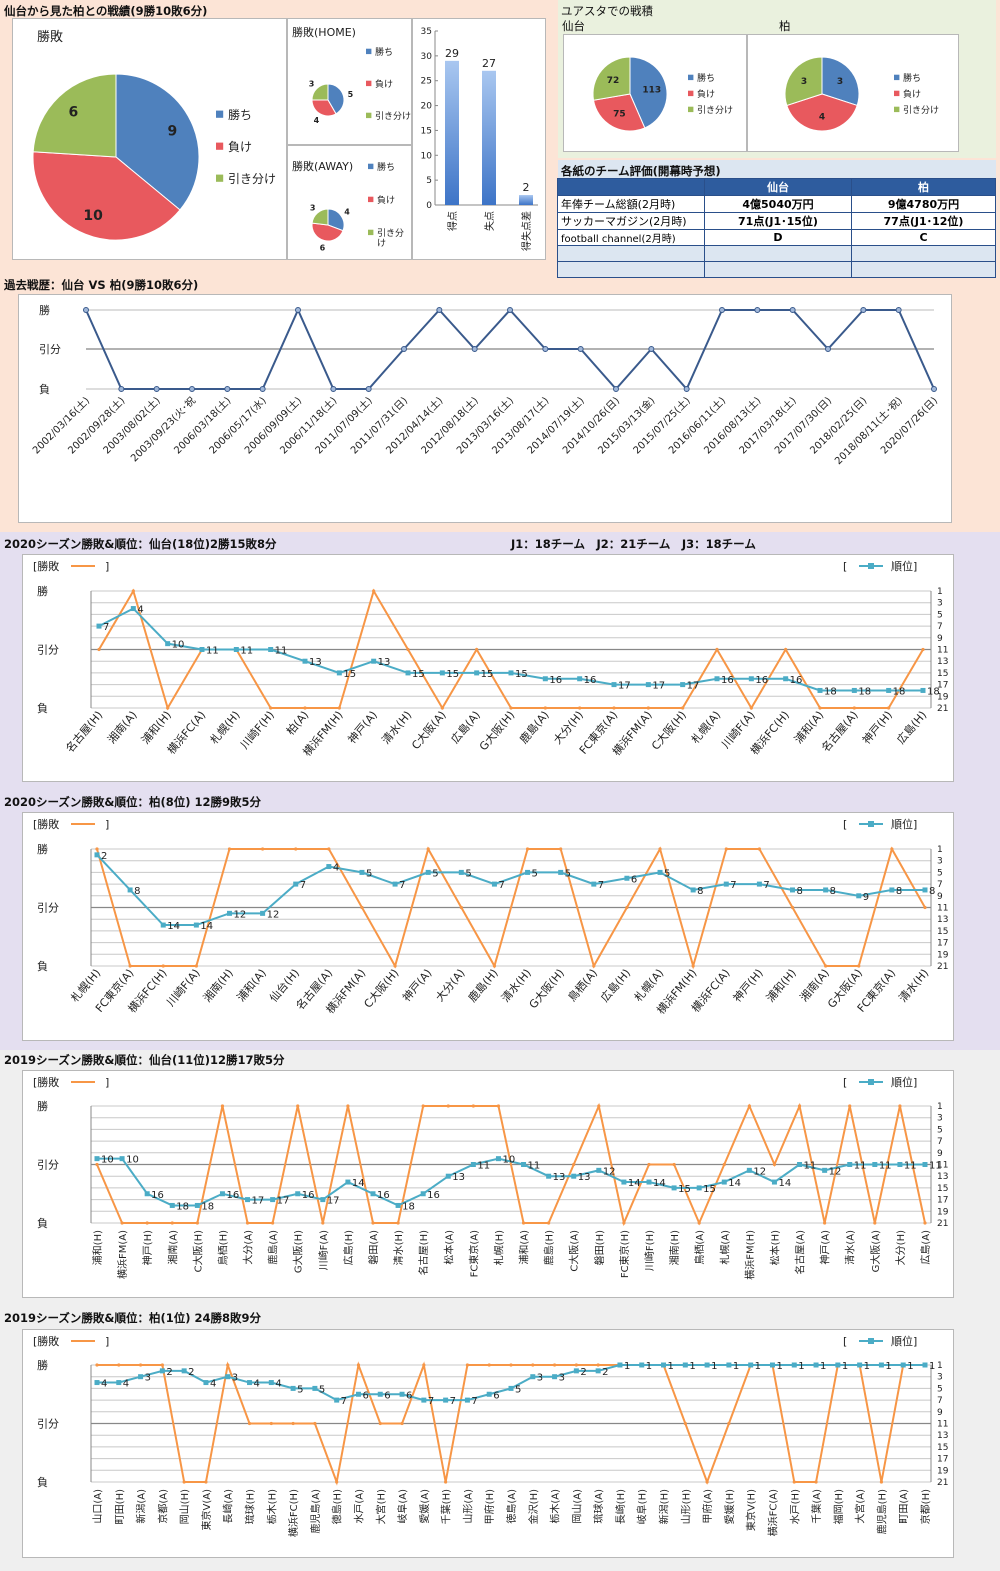 This screenshot has height=1571, width=1000. What do you see at coordinates (312, 83) in the screenshot?
I see `pie-label: 3` at bounding box center [312, 83].